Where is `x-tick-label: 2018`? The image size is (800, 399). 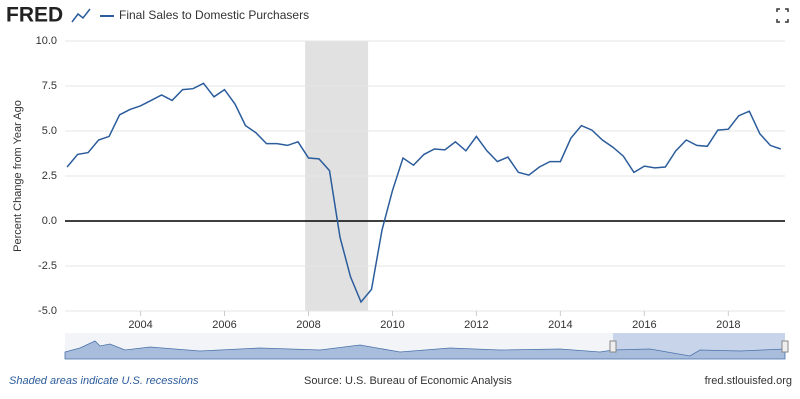 x-tick-label: 2018 is located at coordinates (728, 325).